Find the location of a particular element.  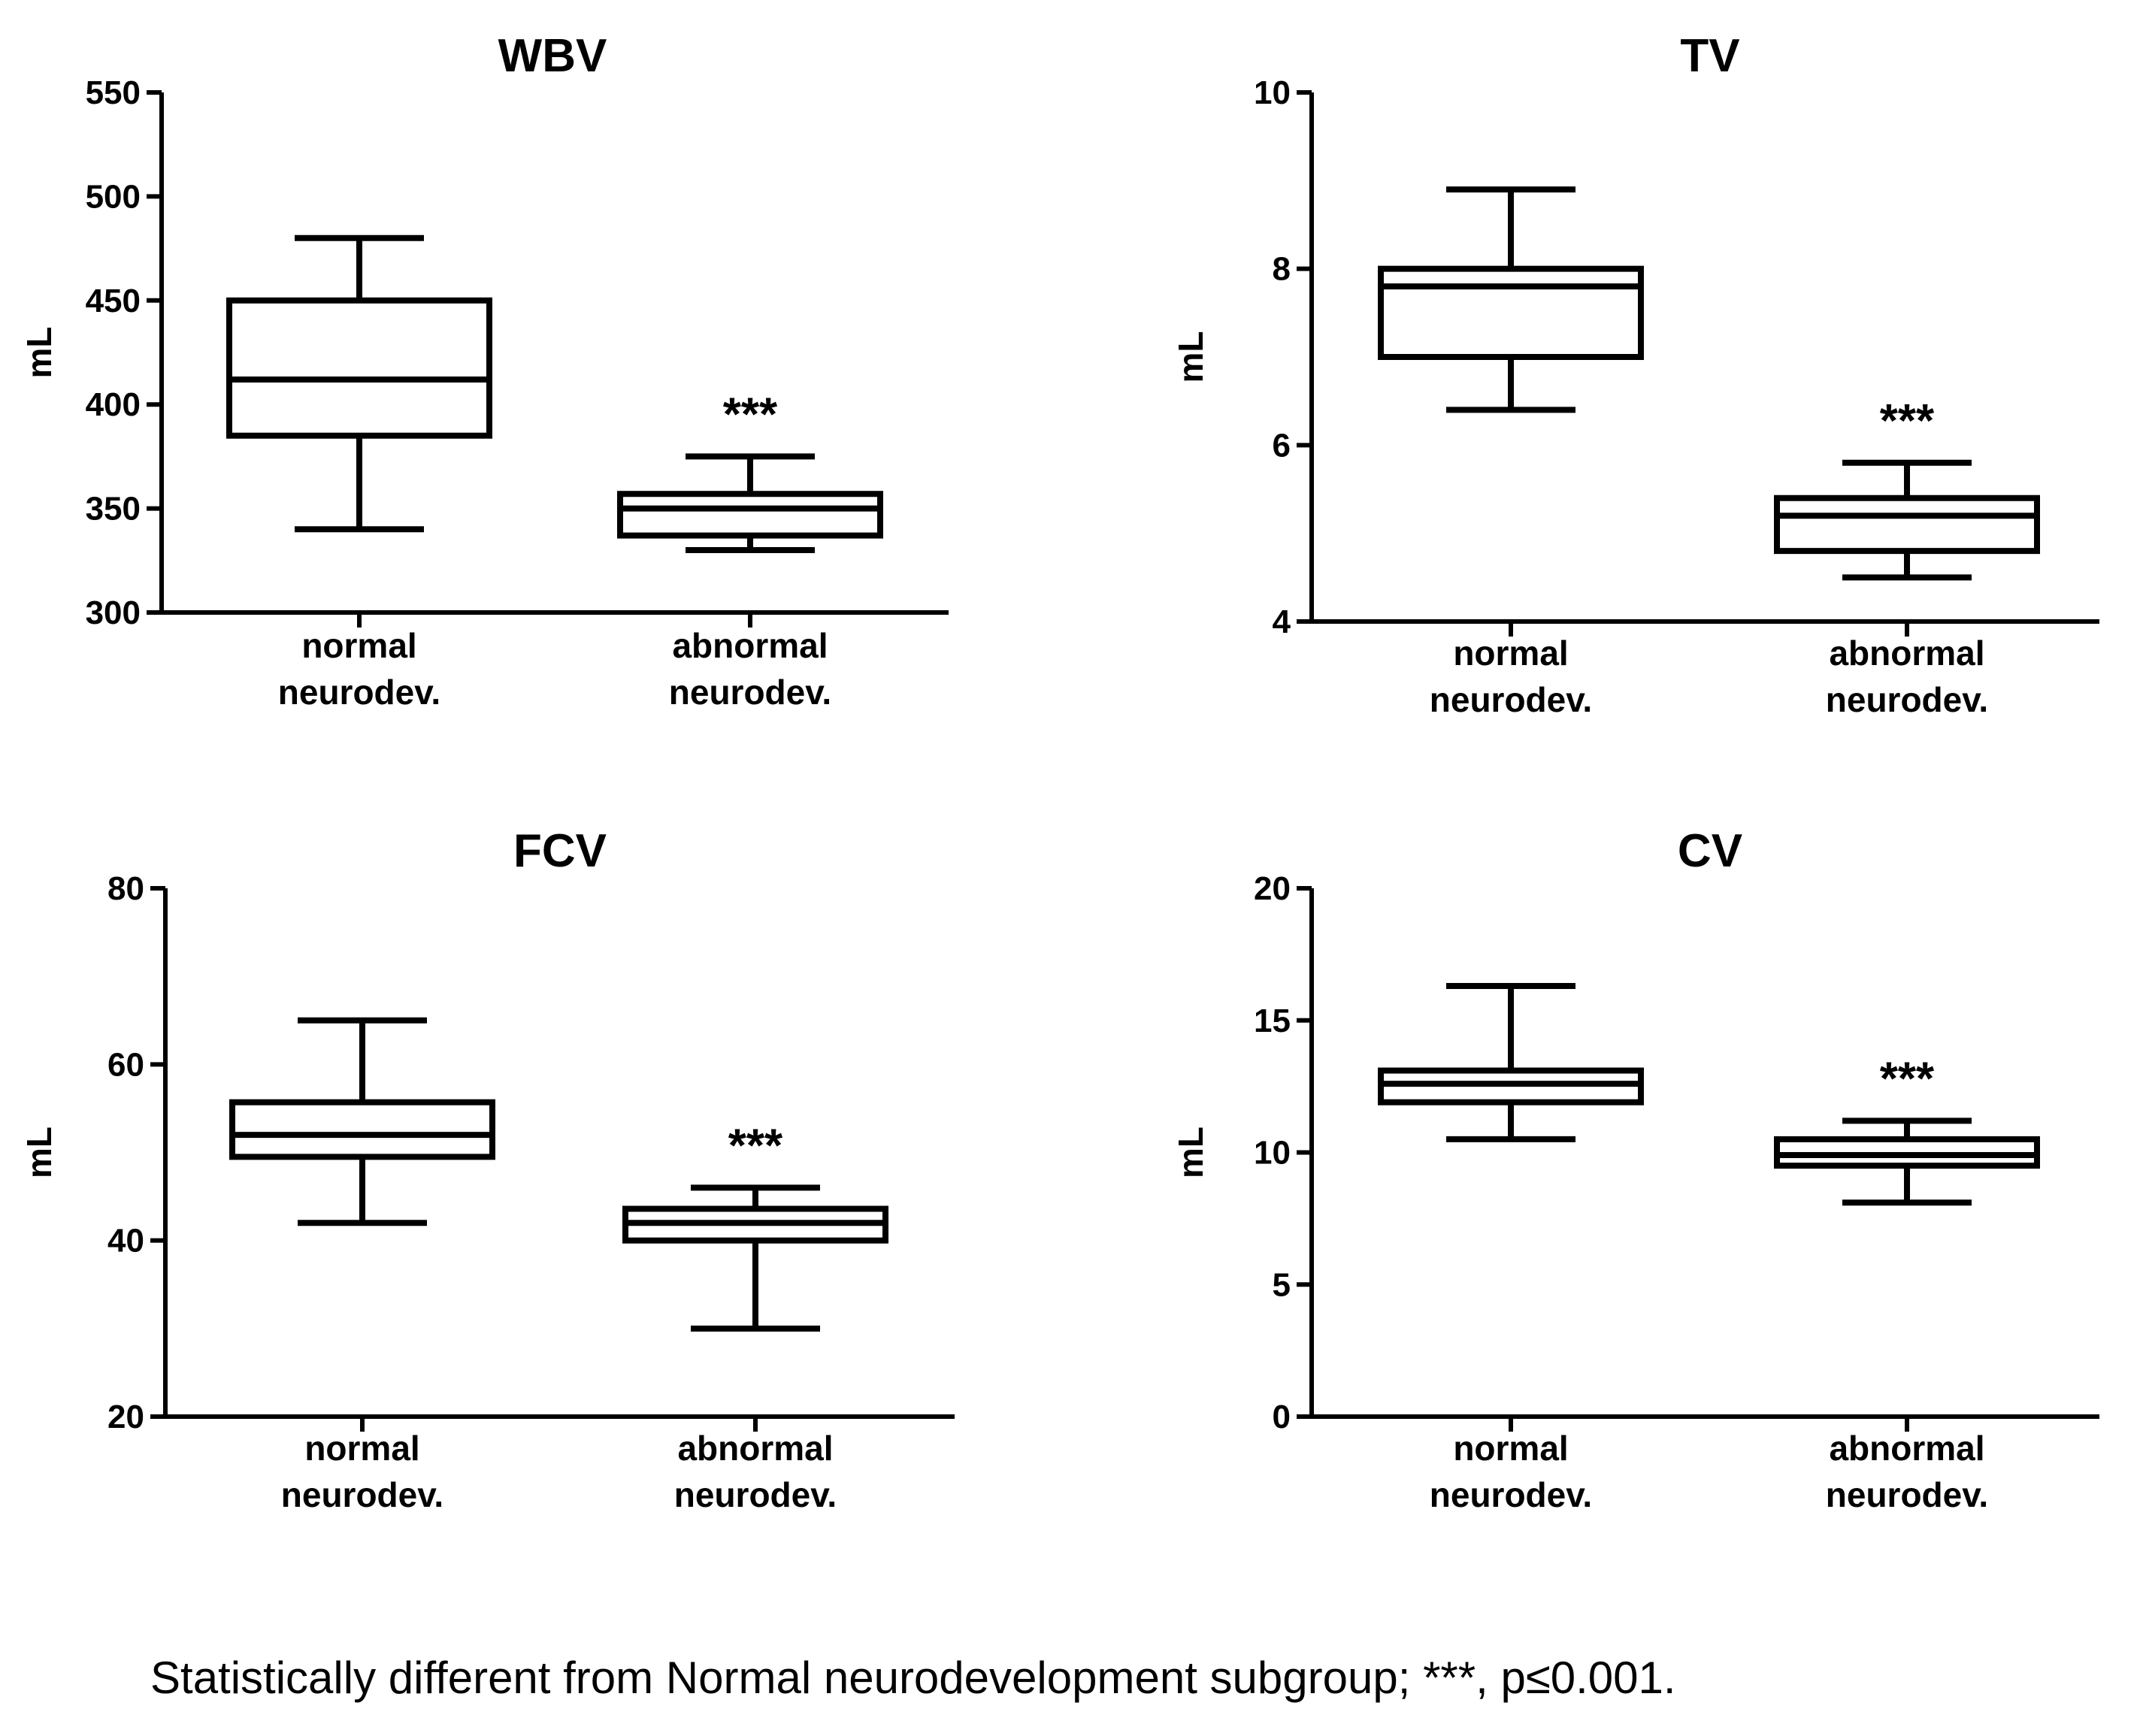

y-tick-label: 350 is located at coordinates (113, 509).